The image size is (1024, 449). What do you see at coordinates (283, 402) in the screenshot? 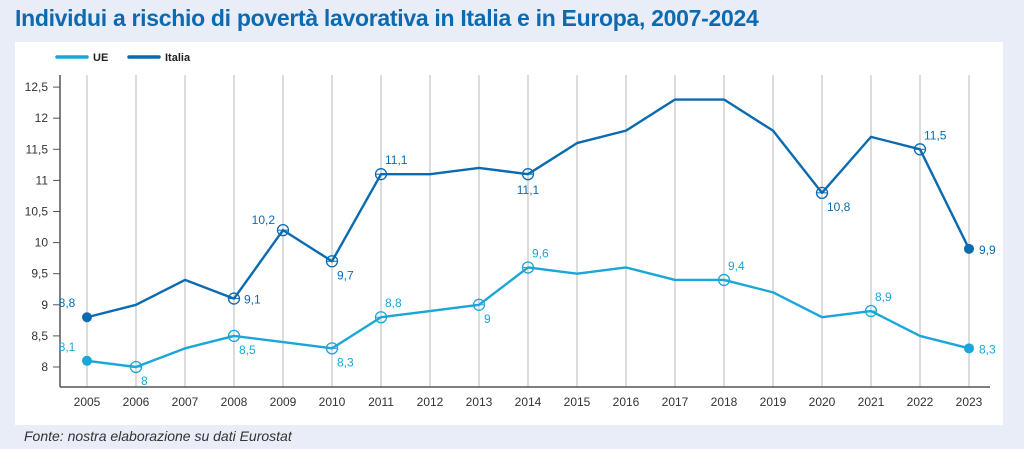
I see `x-tick-label: 2009` at bounding box center [283, 402].